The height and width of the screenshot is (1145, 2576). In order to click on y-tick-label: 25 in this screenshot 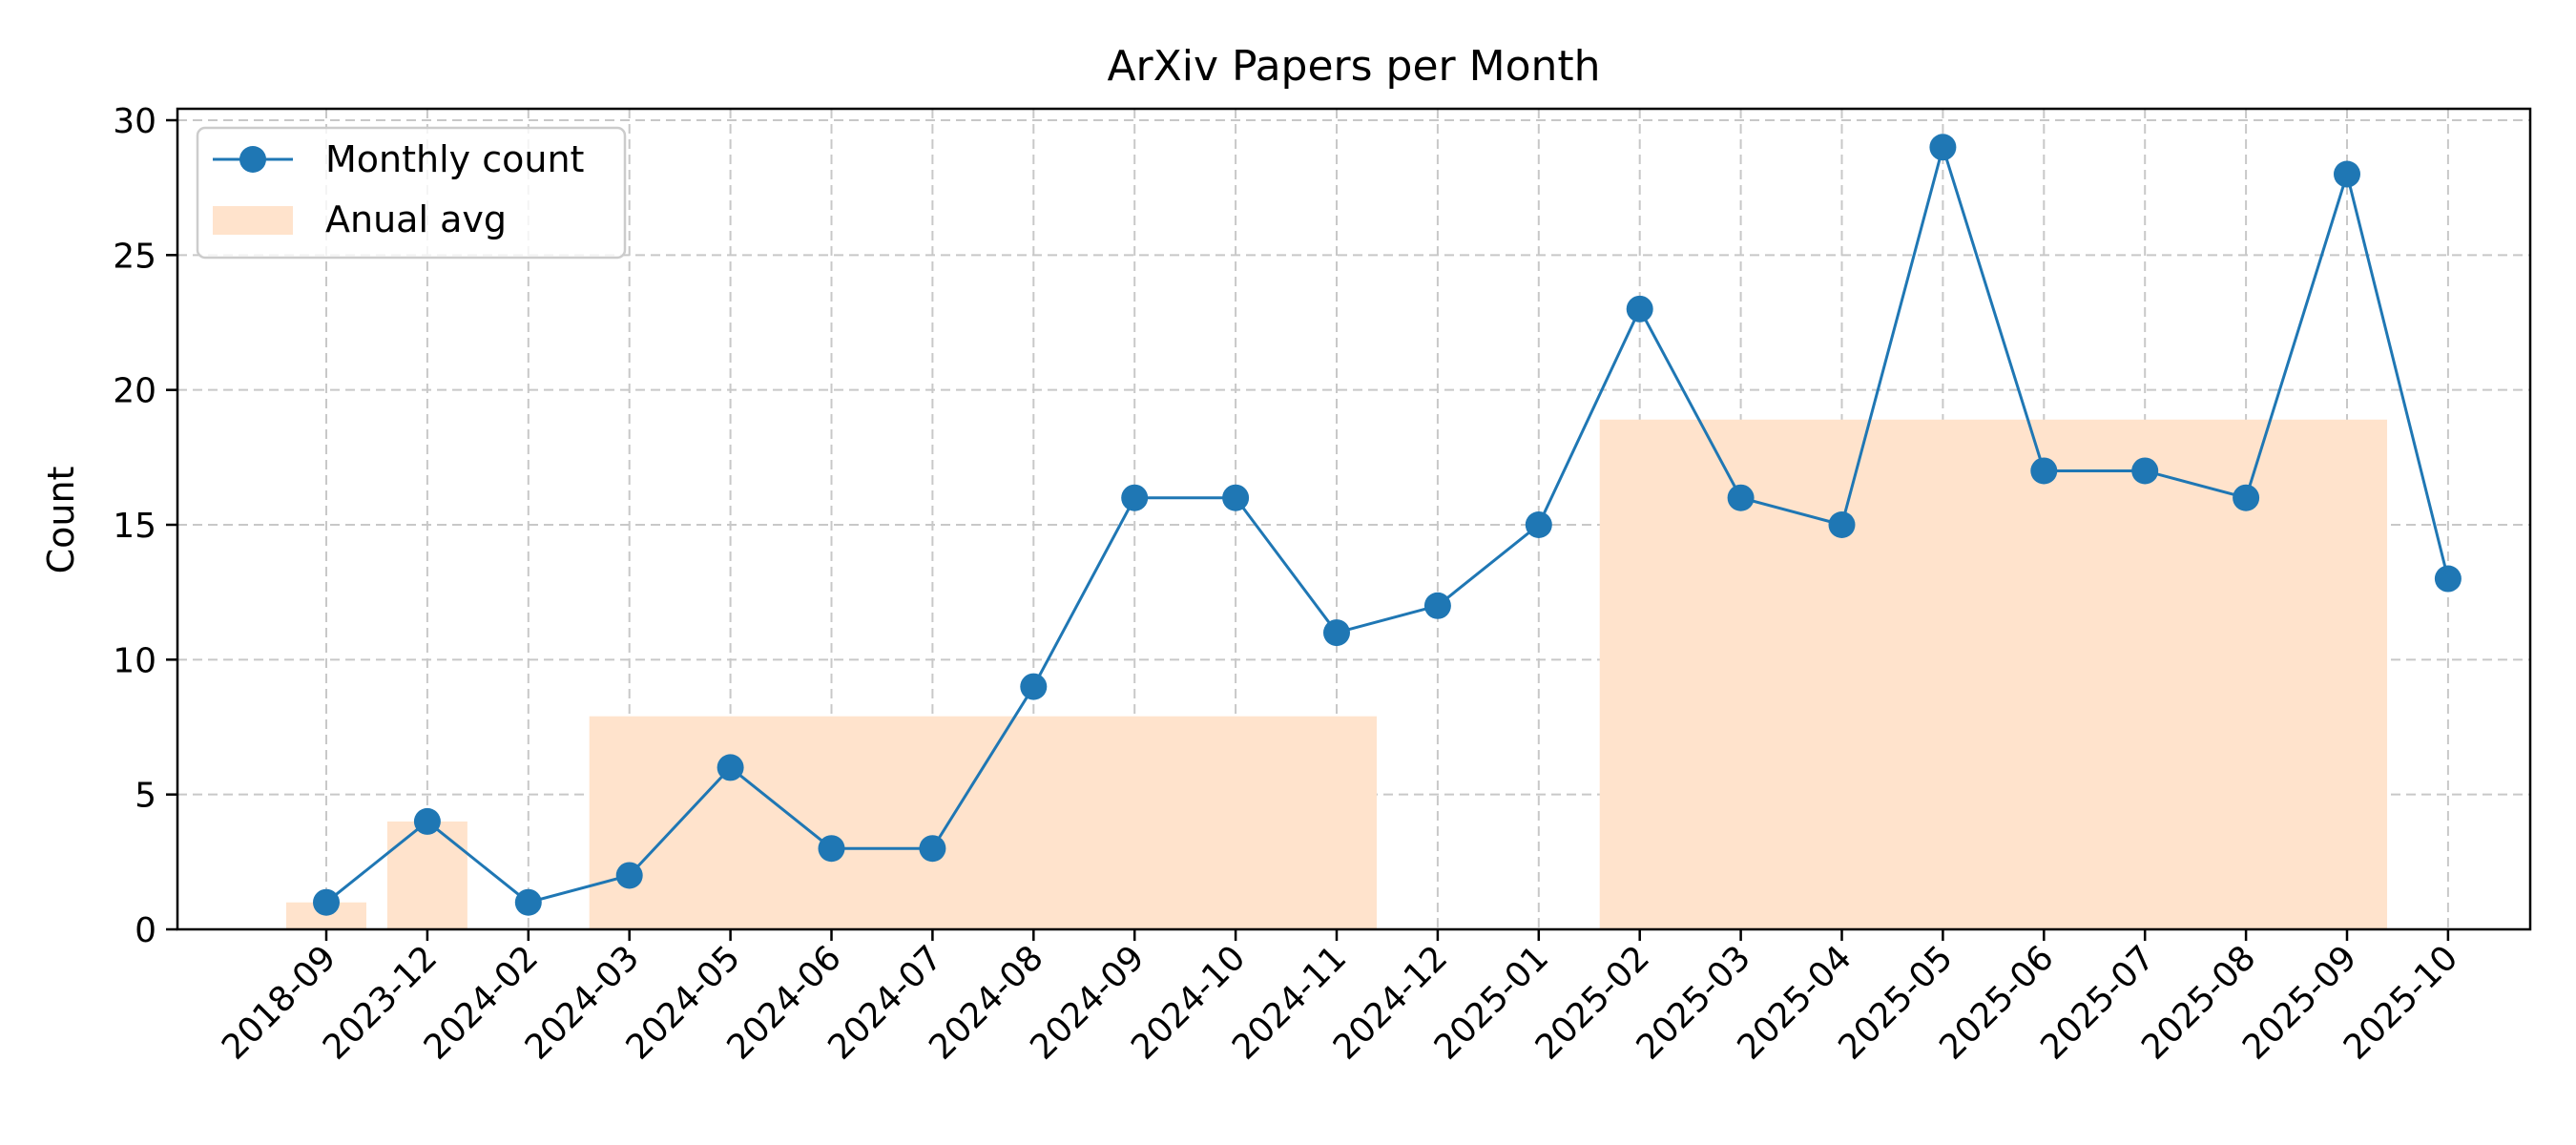, I will do `click(134, 256)`.